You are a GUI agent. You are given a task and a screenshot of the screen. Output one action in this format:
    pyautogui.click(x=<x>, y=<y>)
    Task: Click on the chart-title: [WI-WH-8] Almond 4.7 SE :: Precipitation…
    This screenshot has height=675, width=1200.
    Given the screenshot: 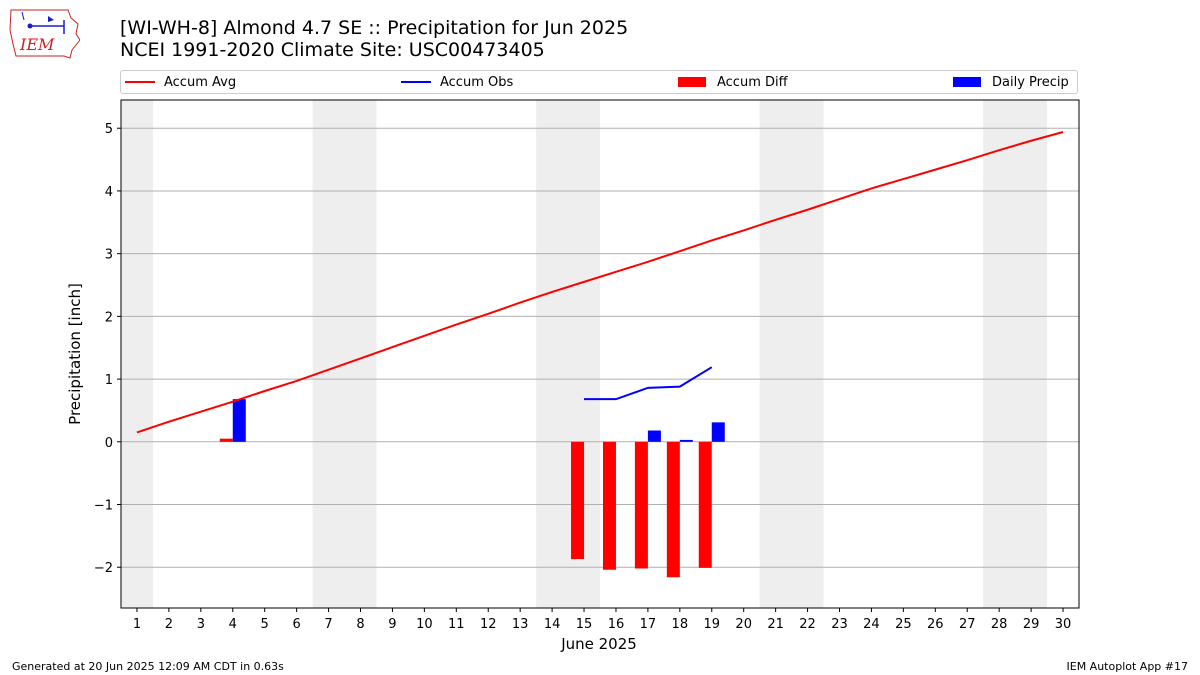 What is the action you would take?
    pyautogui.click(x=374, y=39)
    